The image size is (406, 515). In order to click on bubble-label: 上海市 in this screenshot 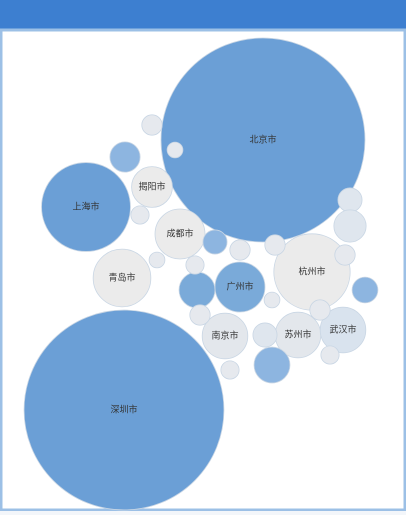, I will do `click(85, 207)`.